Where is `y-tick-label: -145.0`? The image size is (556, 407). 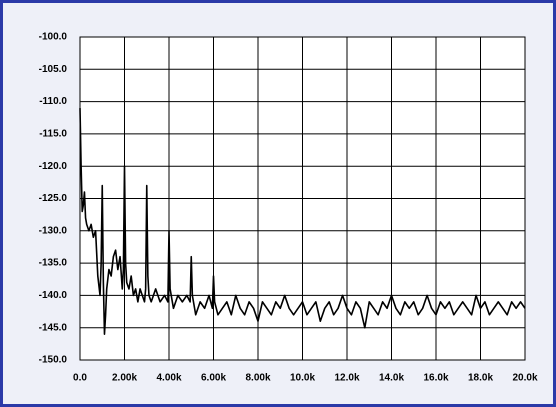 y-tick-label: -145.0 is located at coordinates (53, 327).